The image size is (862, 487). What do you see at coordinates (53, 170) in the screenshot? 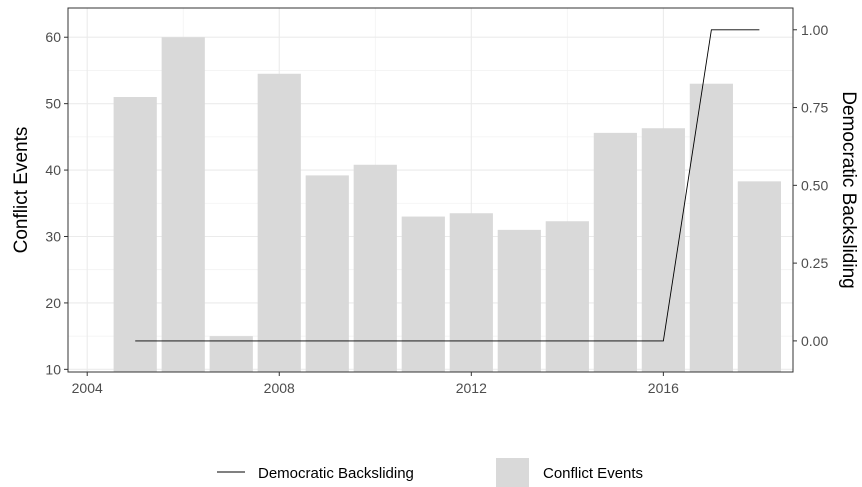
I see `y-tick-label-left: 40` at bounding box center [53, 170].